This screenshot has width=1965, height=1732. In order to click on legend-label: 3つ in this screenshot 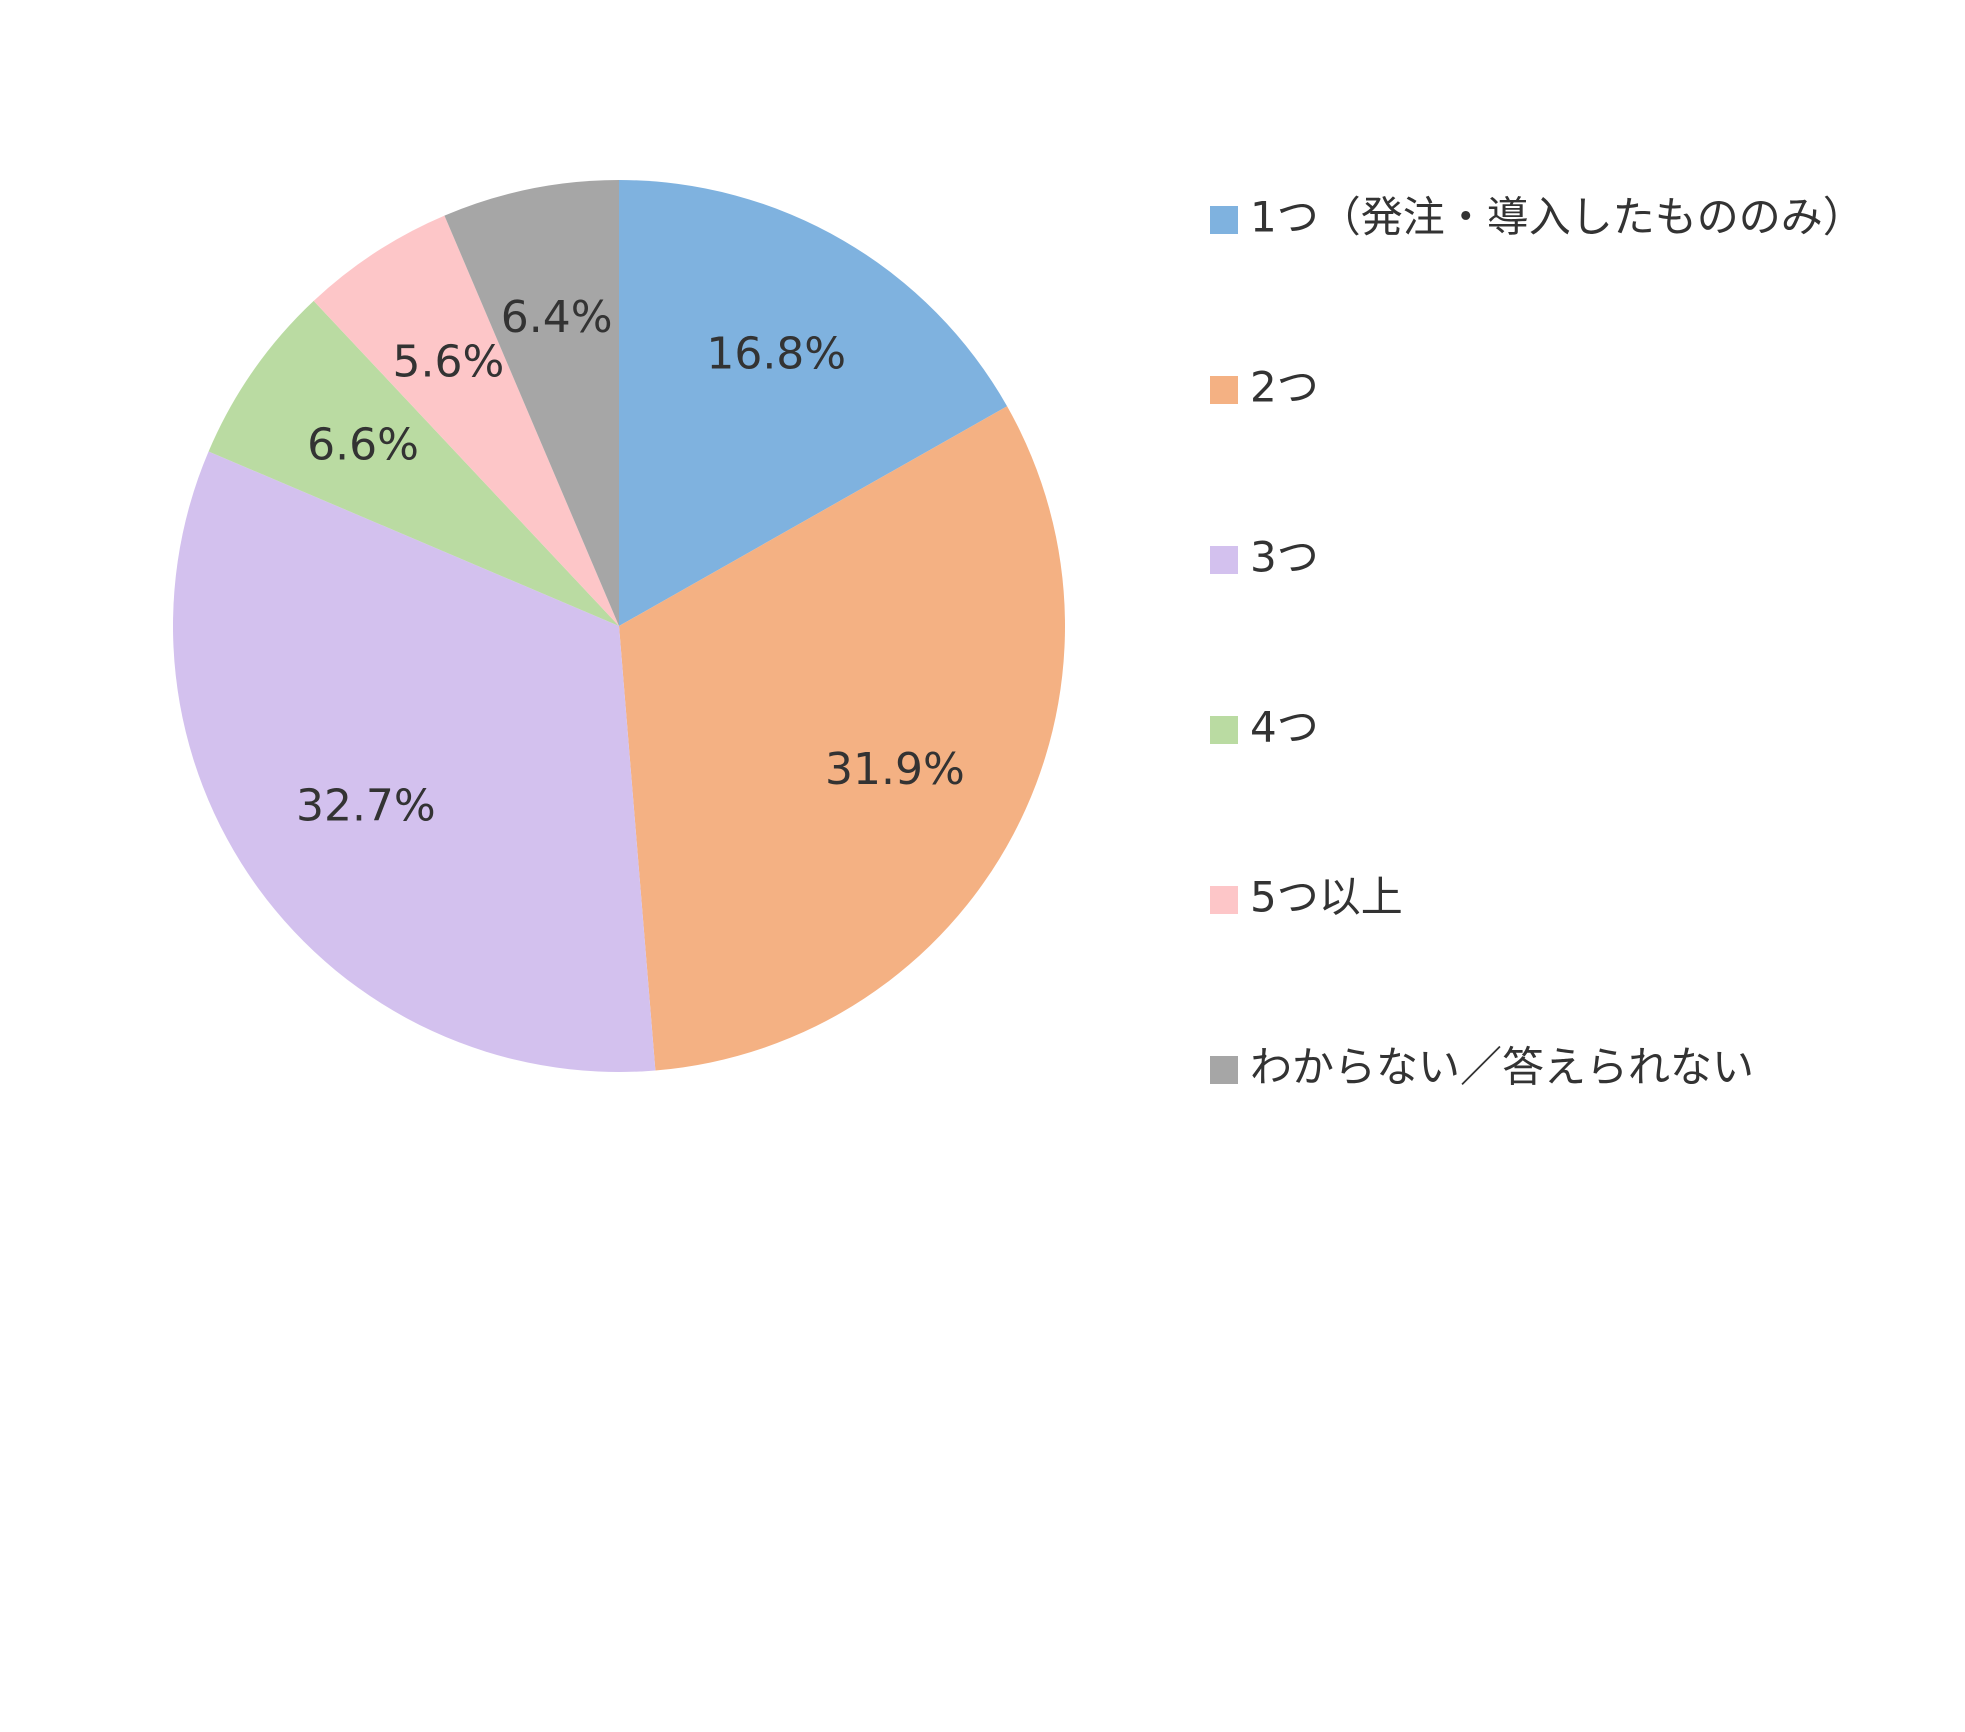, I will do `click(1284, 557)`.